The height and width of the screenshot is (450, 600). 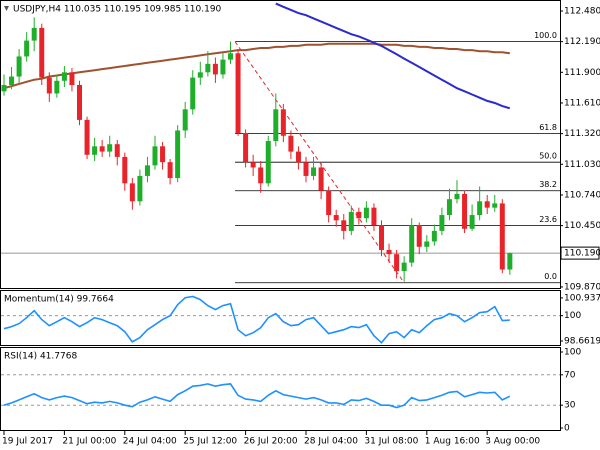 What do you see at coordinates (89, 442) in the screenshot?
I see `x-tick-label: 21 Jul 00:00` at bounding box center [89, 442].